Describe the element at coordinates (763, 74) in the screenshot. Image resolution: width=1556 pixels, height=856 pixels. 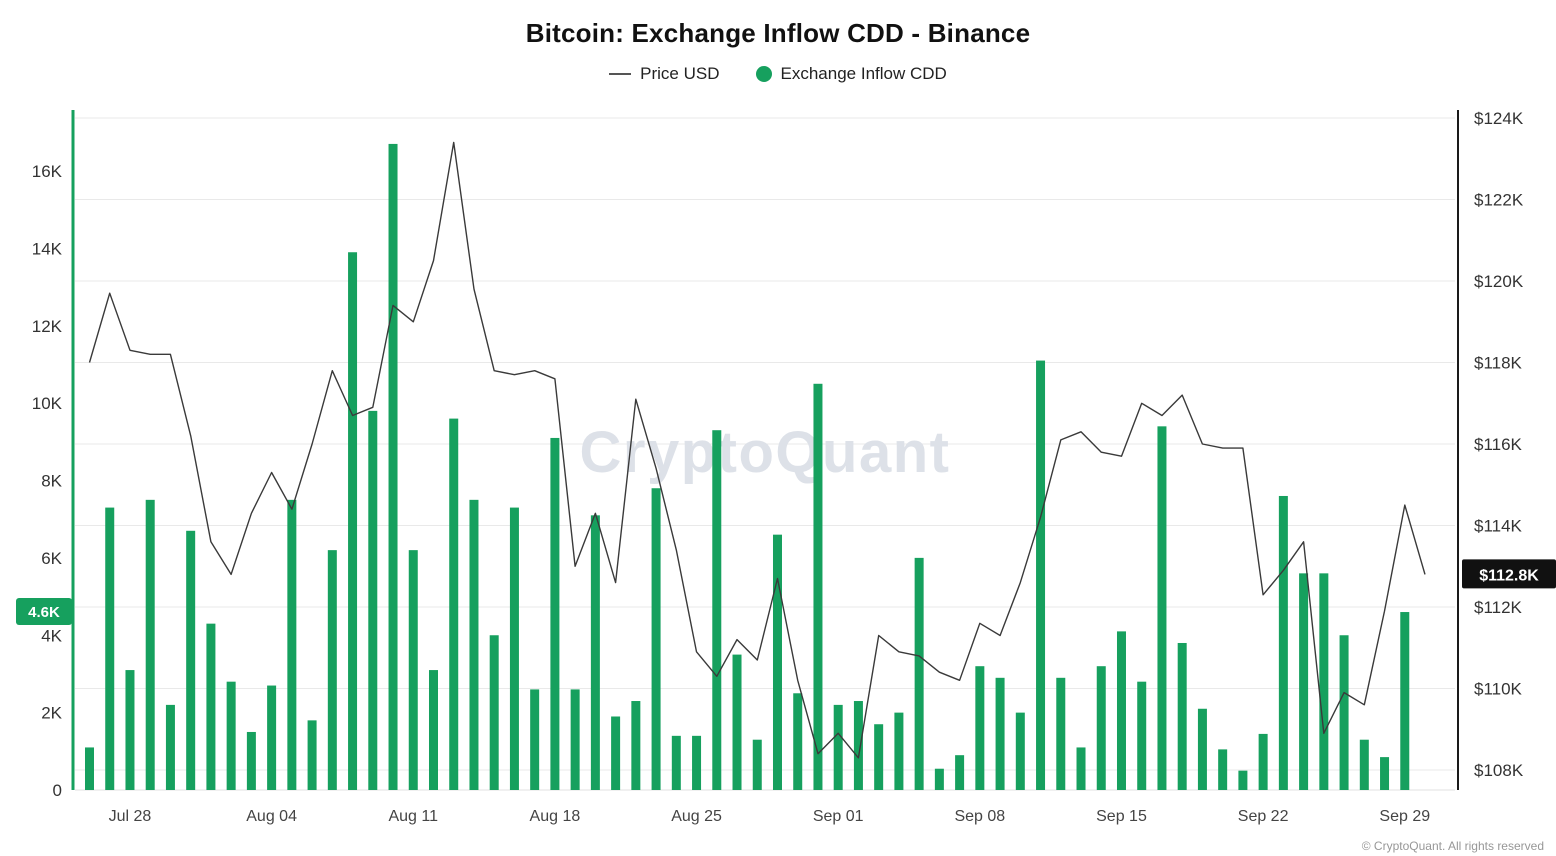
I see `inflow-dot-swatch-icon` at that location.